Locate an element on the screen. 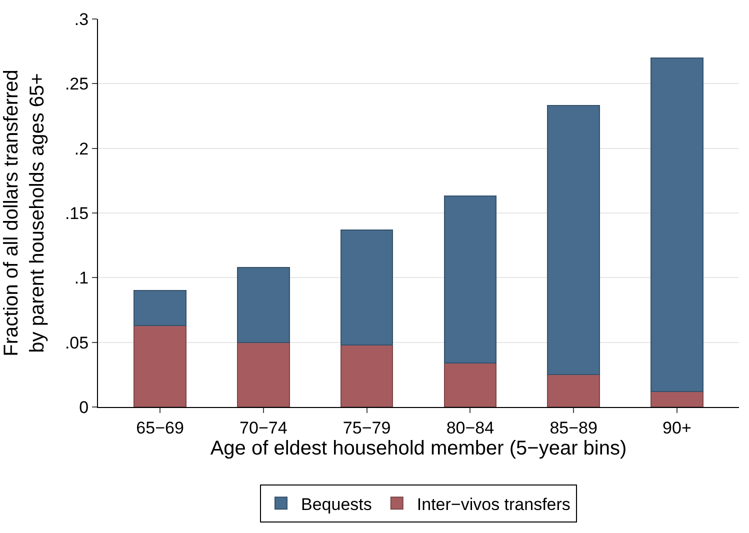 The width and height of the screenshot is (749, 533). legend-label: Inter−vivos transfers is located at coordinates (493, 504).